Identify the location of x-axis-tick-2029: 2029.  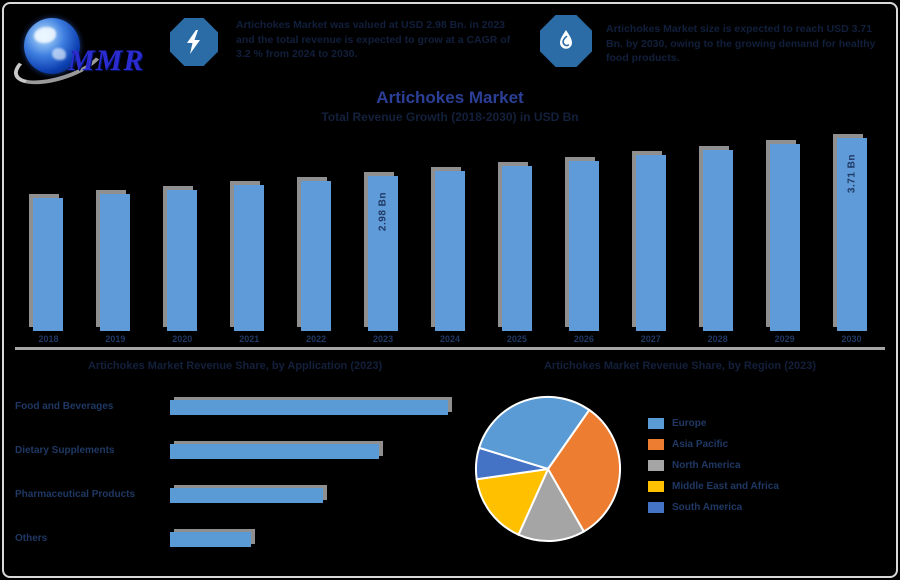
(784, 339).